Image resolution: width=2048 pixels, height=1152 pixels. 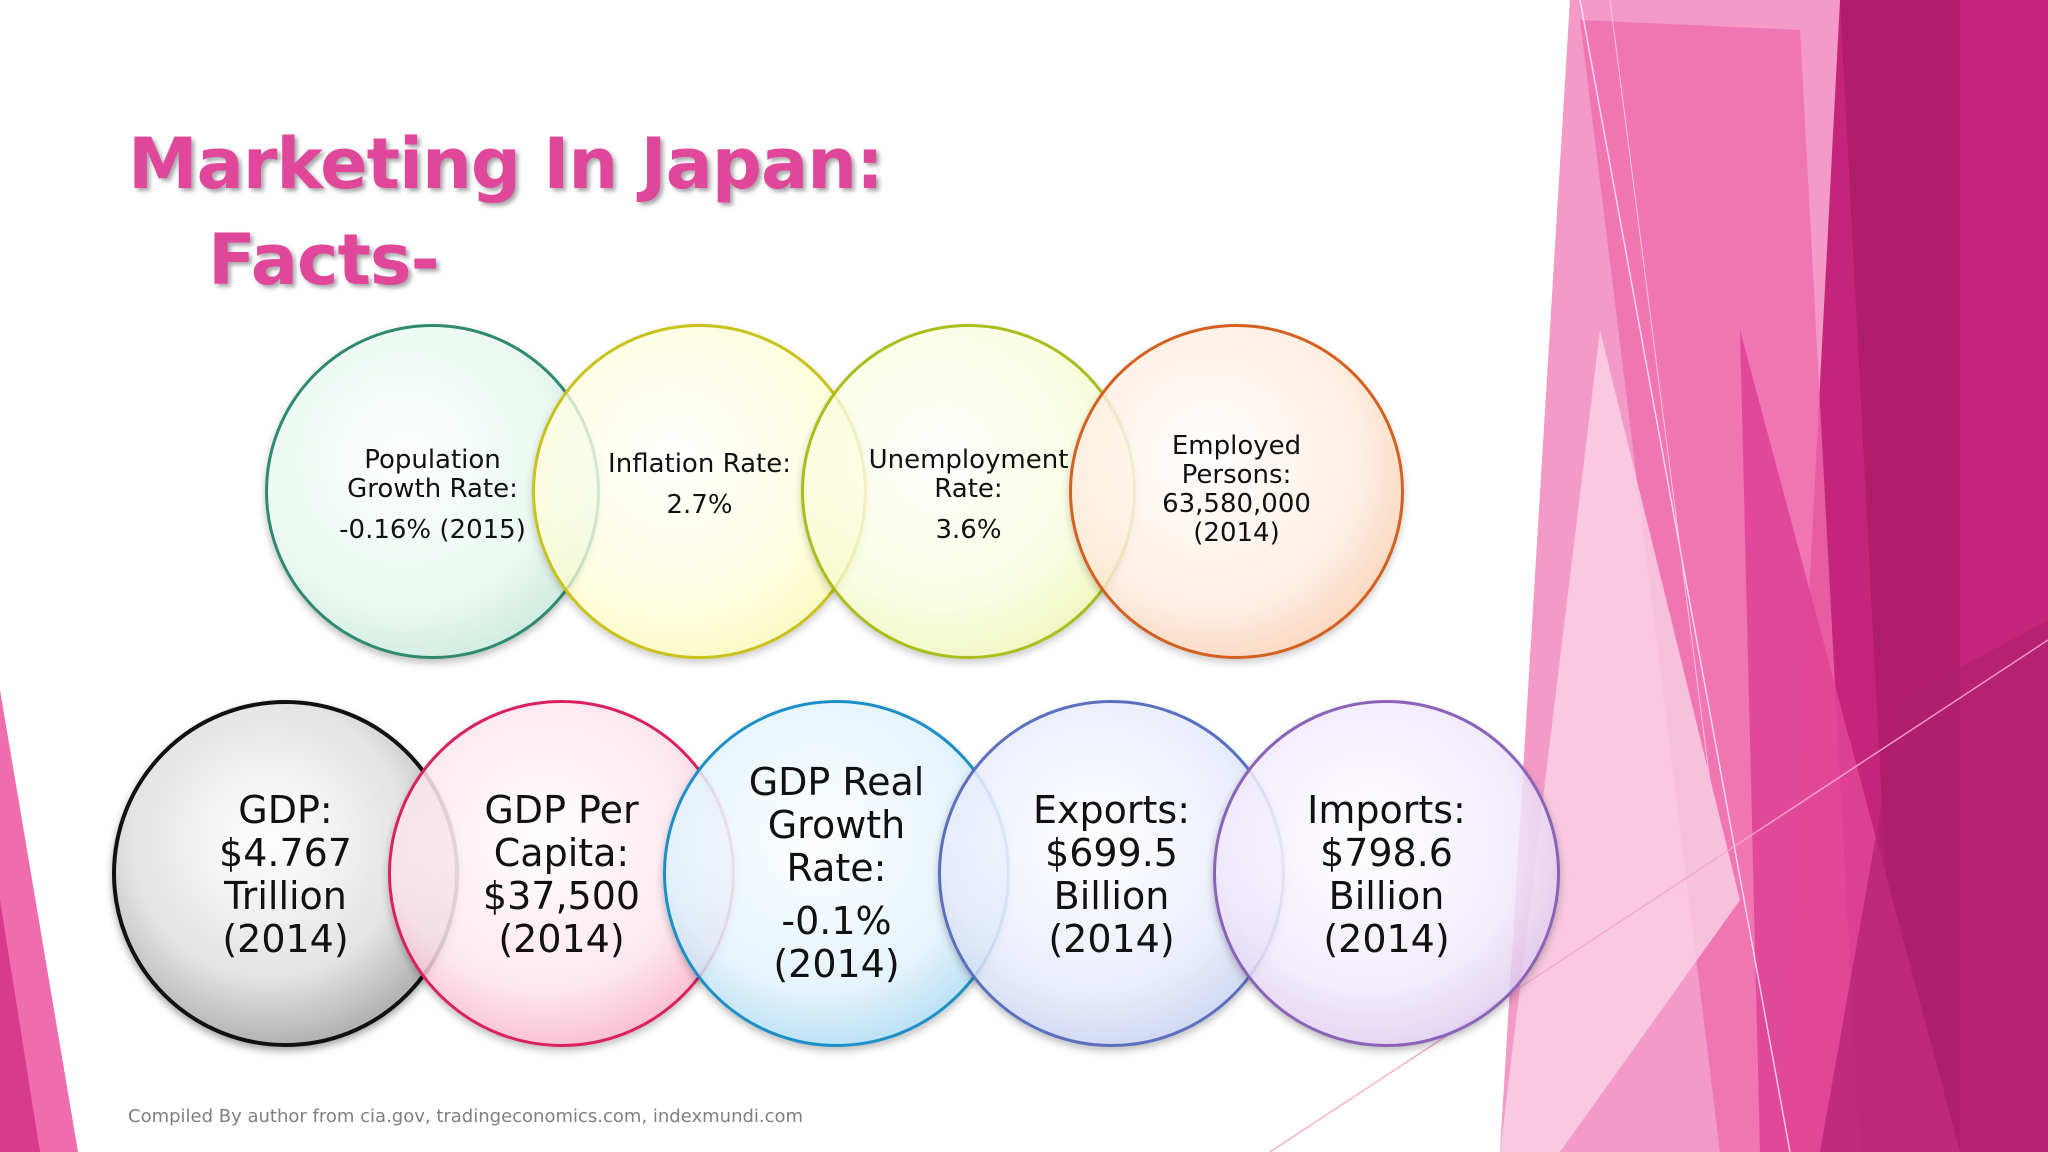 I want to click on exports-text: Exports: $699.5 Billion (2014), so click(x=1111, y=875).